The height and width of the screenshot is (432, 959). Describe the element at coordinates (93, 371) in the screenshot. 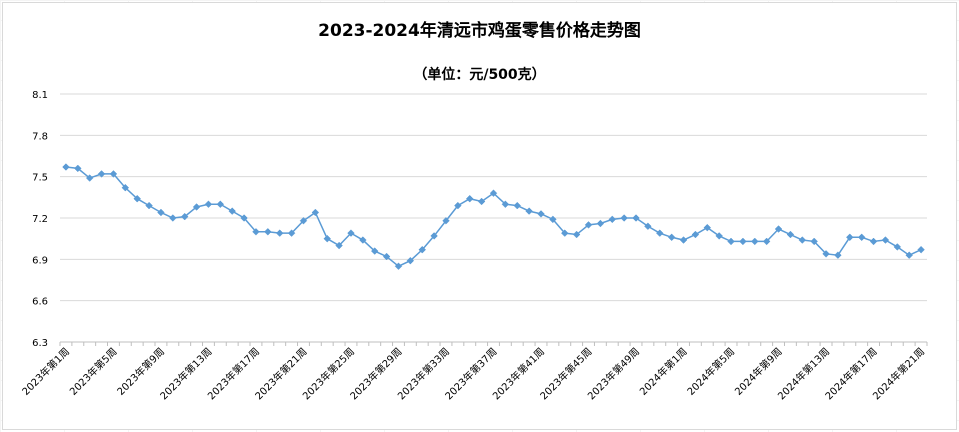

I see `x-tick-label: 2023年第5周` at that location.